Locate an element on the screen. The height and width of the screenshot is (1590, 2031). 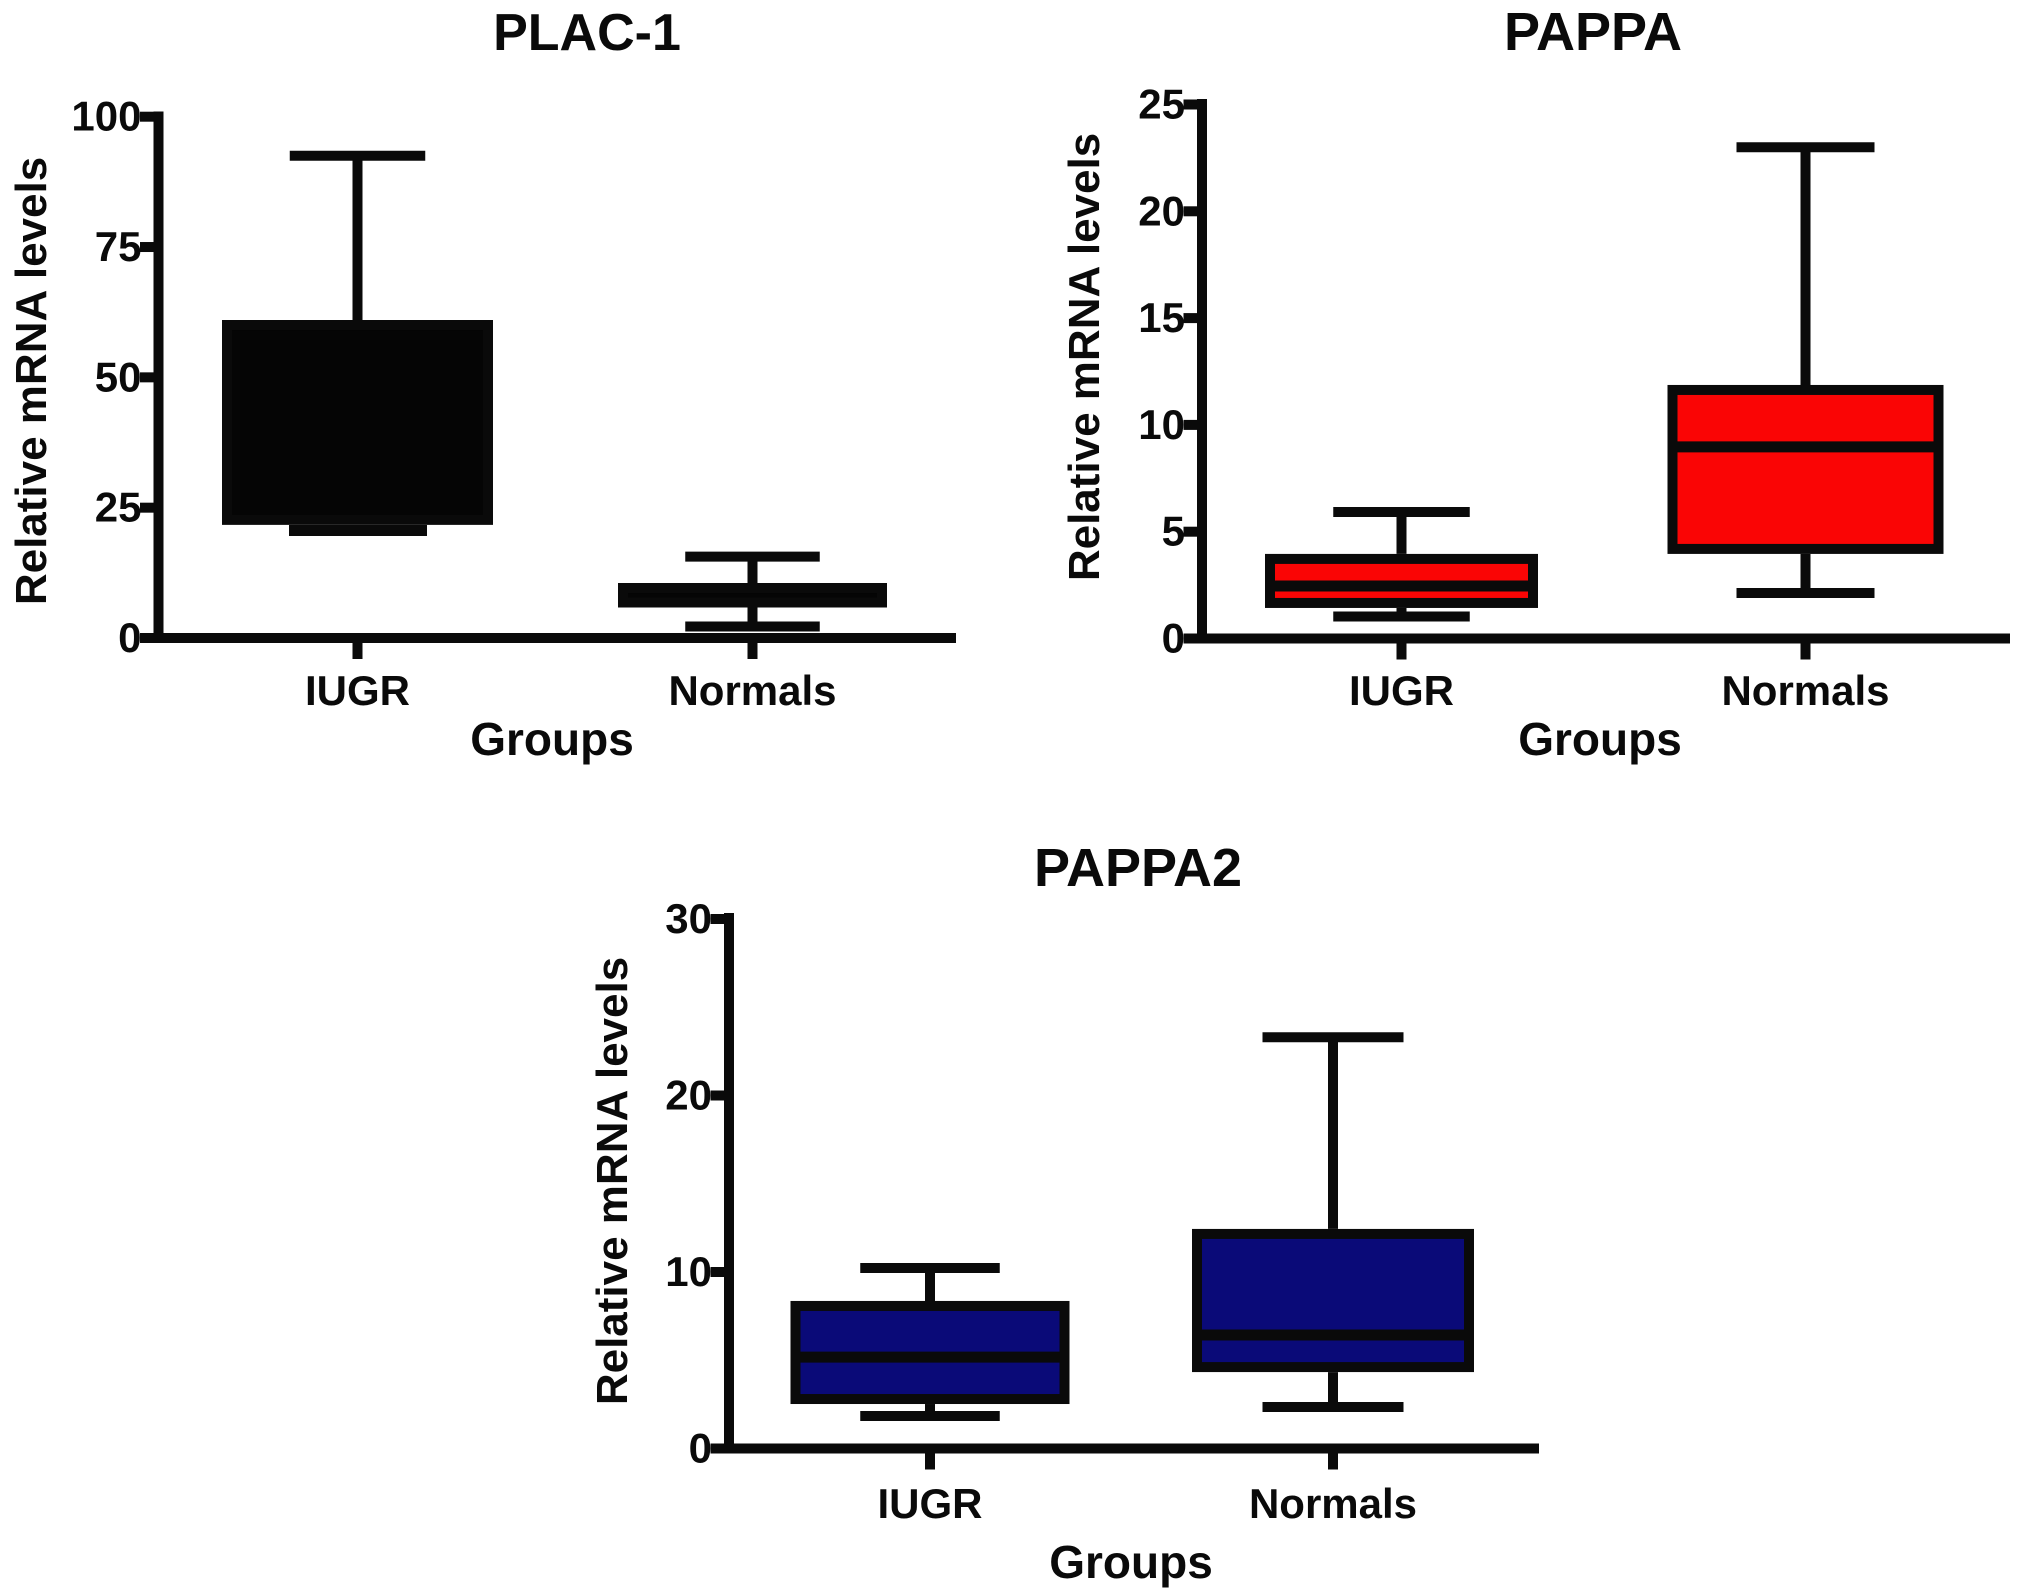
svg-text: 75 is located at coordinates (118, 246).